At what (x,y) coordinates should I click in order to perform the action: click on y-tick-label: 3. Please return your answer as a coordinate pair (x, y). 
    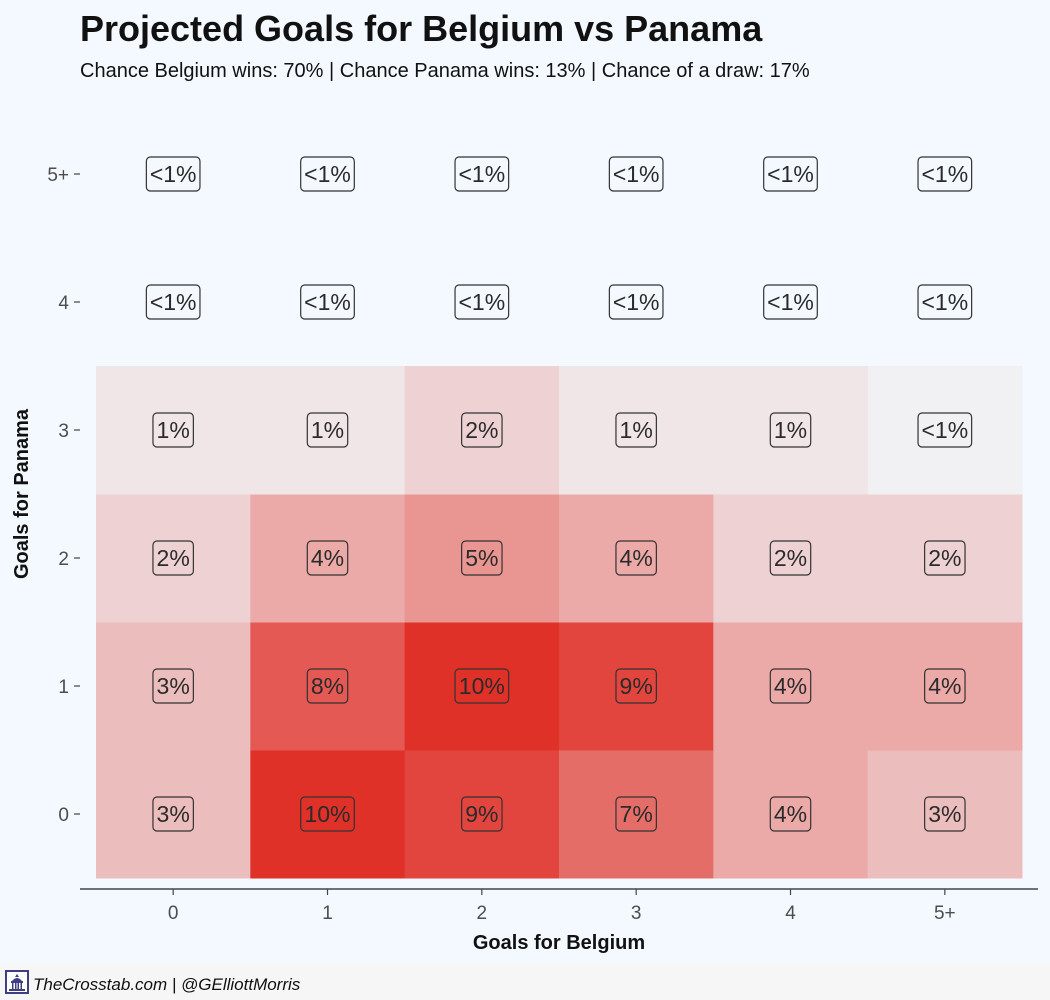
    Looking at the image, I should click on (63, 431).